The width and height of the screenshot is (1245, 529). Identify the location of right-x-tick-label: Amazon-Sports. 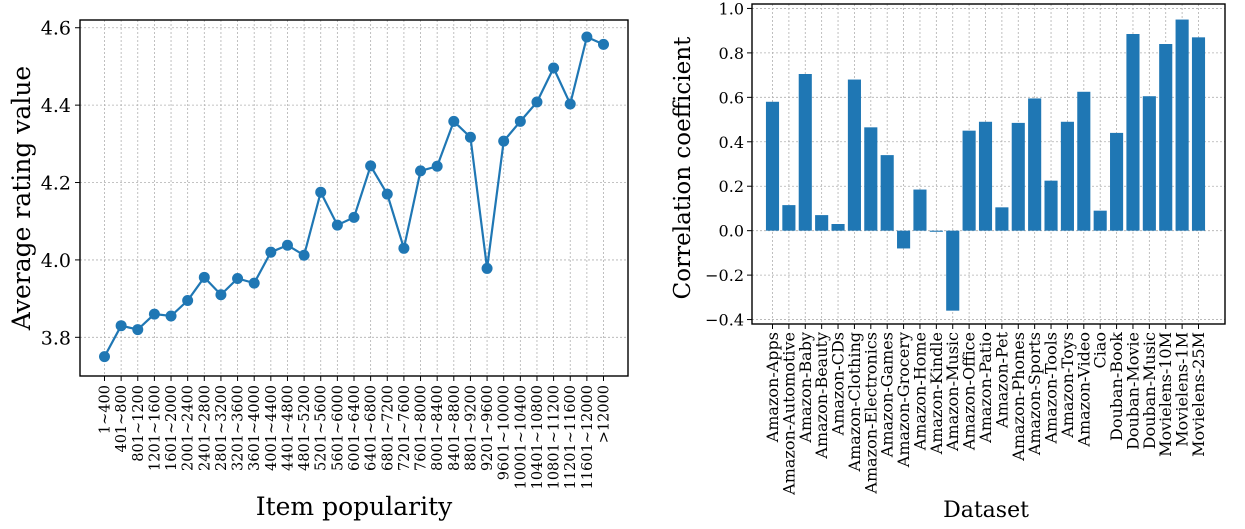
(1034, 394).